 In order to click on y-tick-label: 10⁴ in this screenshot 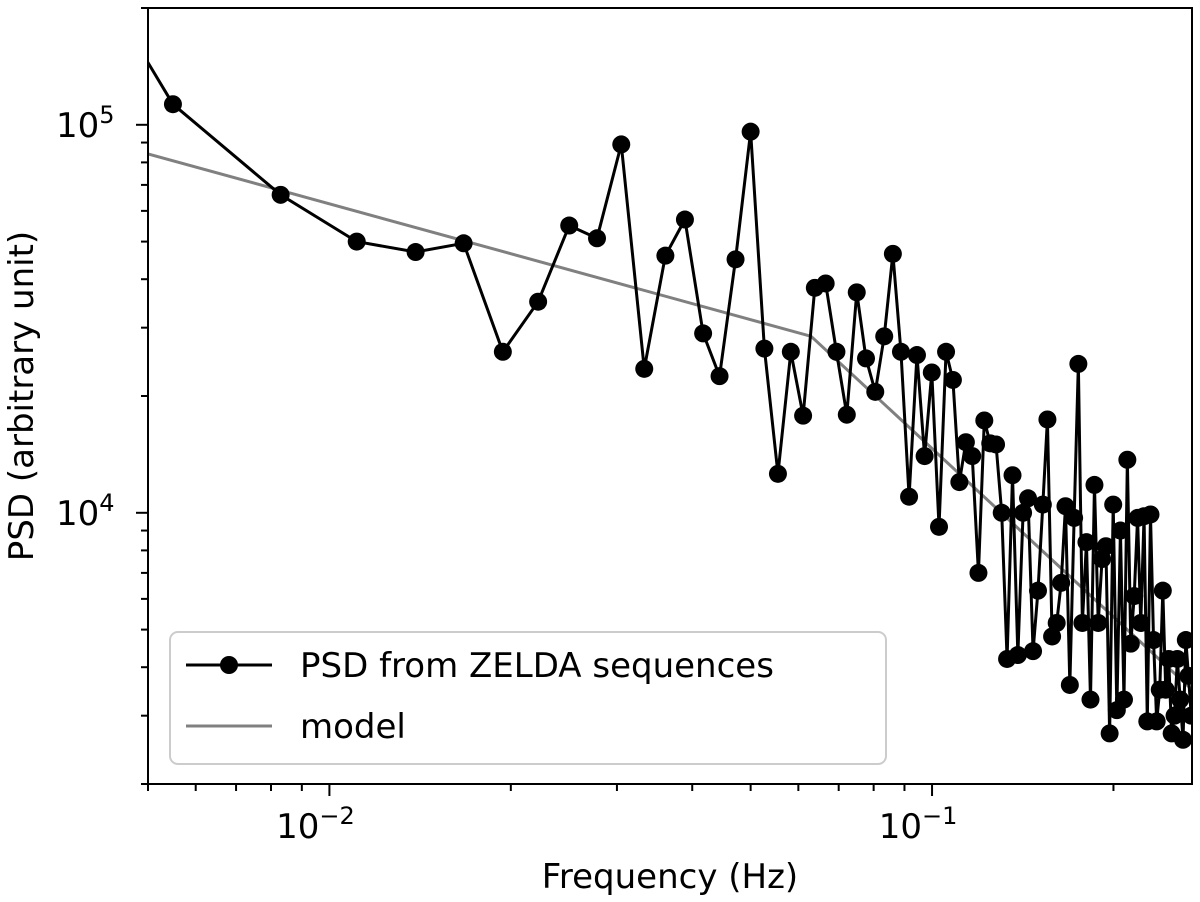, I will do `click(85, 511)`.